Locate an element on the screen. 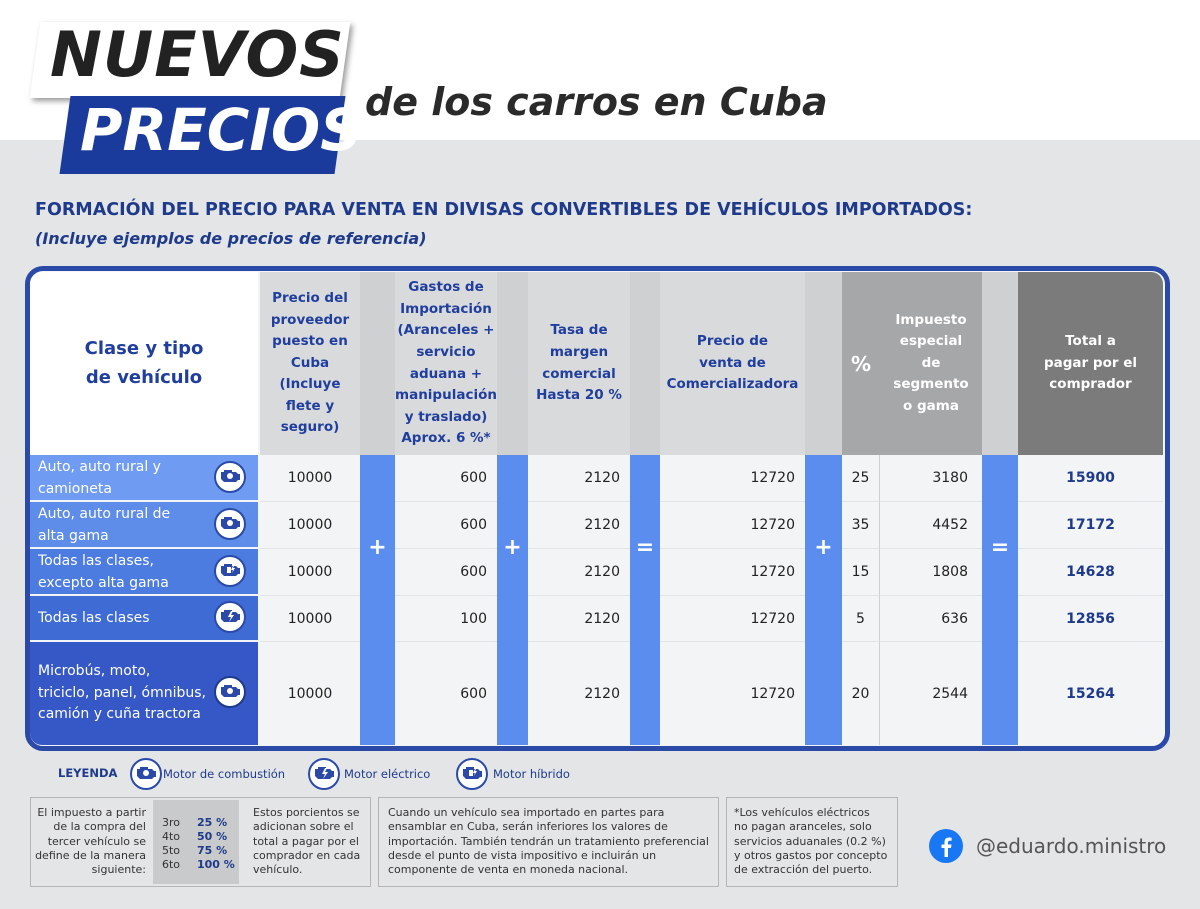  title-line2: PRECIOS is located at coordinates (221, 130).